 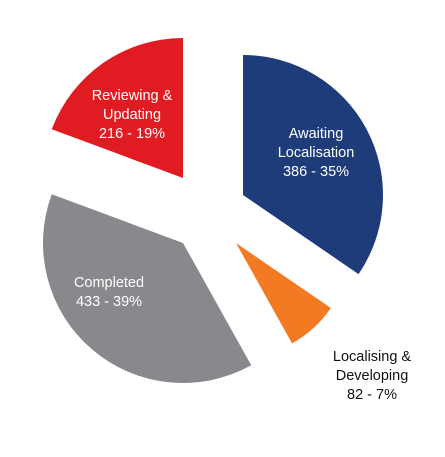 What do you see at coordinates (372, 395) in the screenshot?
I see `slice-value-text: 82 - 7%` at bounding box center [372, 395].